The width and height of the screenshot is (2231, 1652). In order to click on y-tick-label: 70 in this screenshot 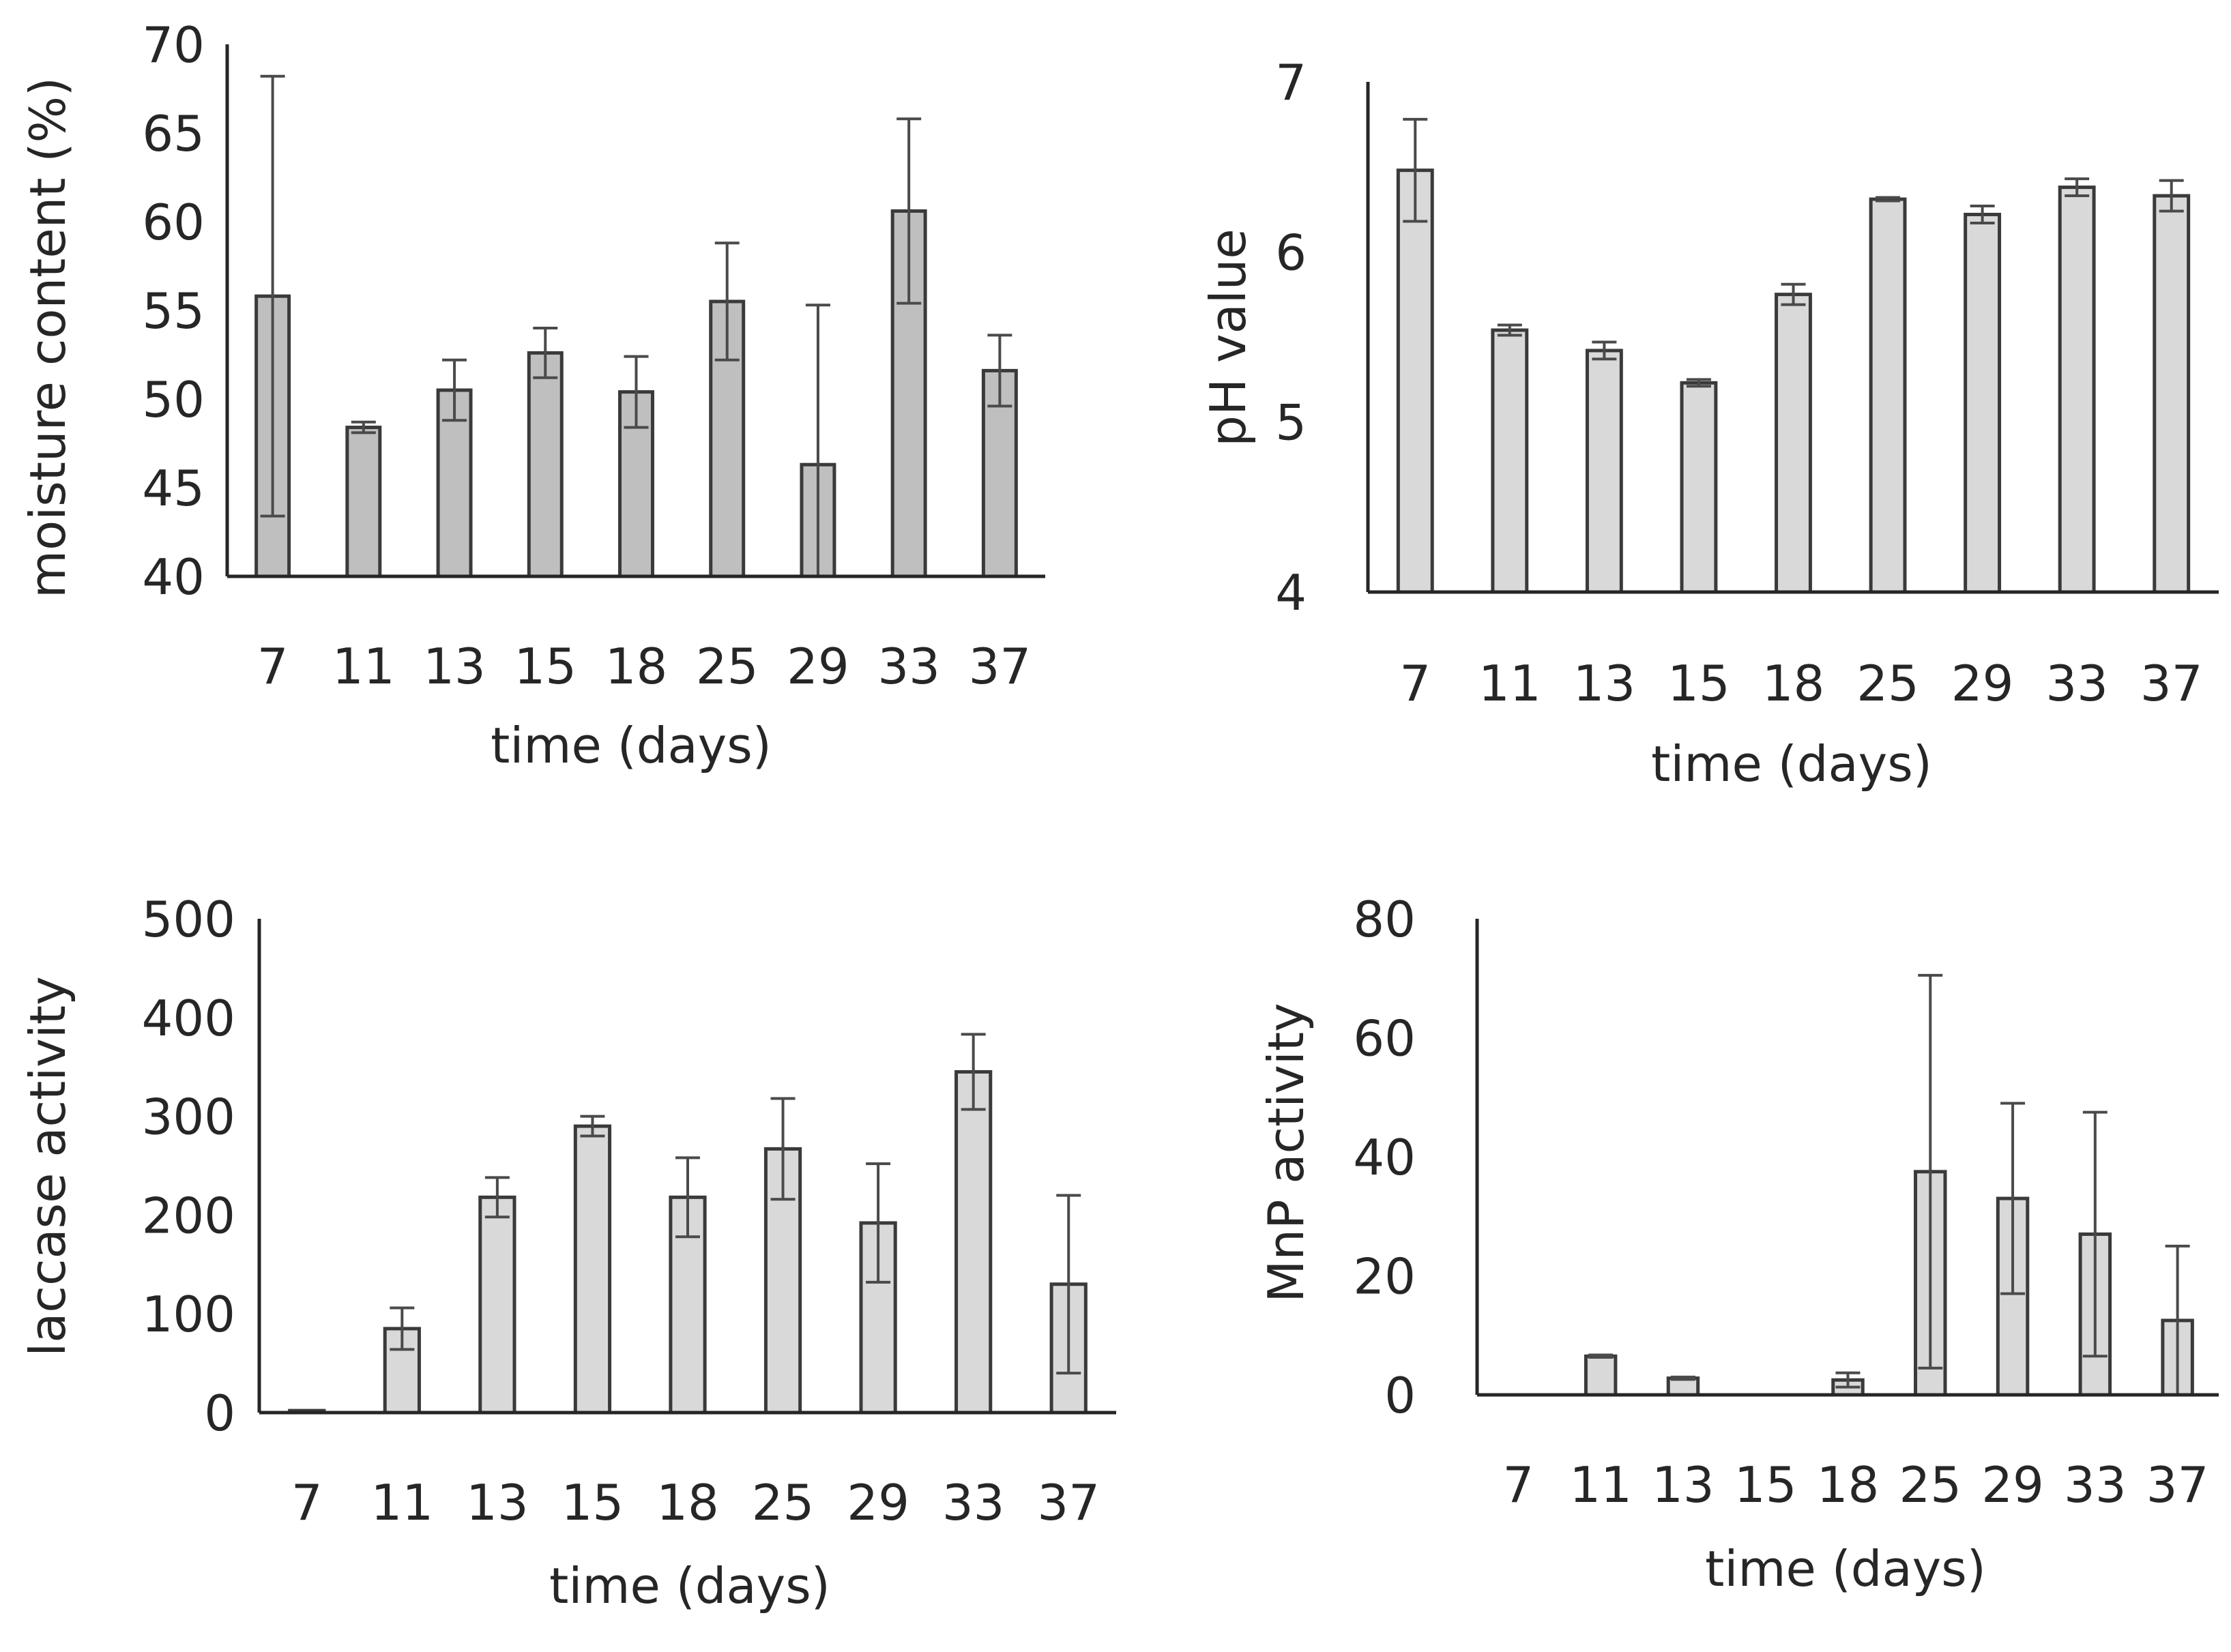, I will do `click(174, 45)`.